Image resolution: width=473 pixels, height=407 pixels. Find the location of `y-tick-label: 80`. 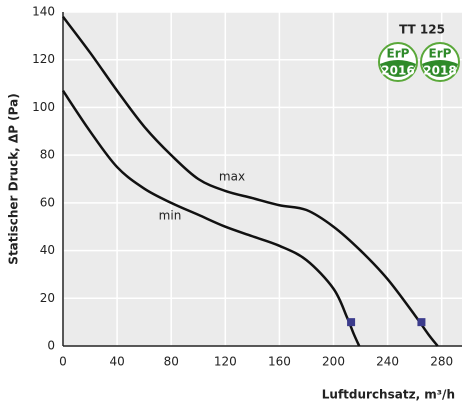

y-tick-label: 80 is located at coordinates (47, 155).